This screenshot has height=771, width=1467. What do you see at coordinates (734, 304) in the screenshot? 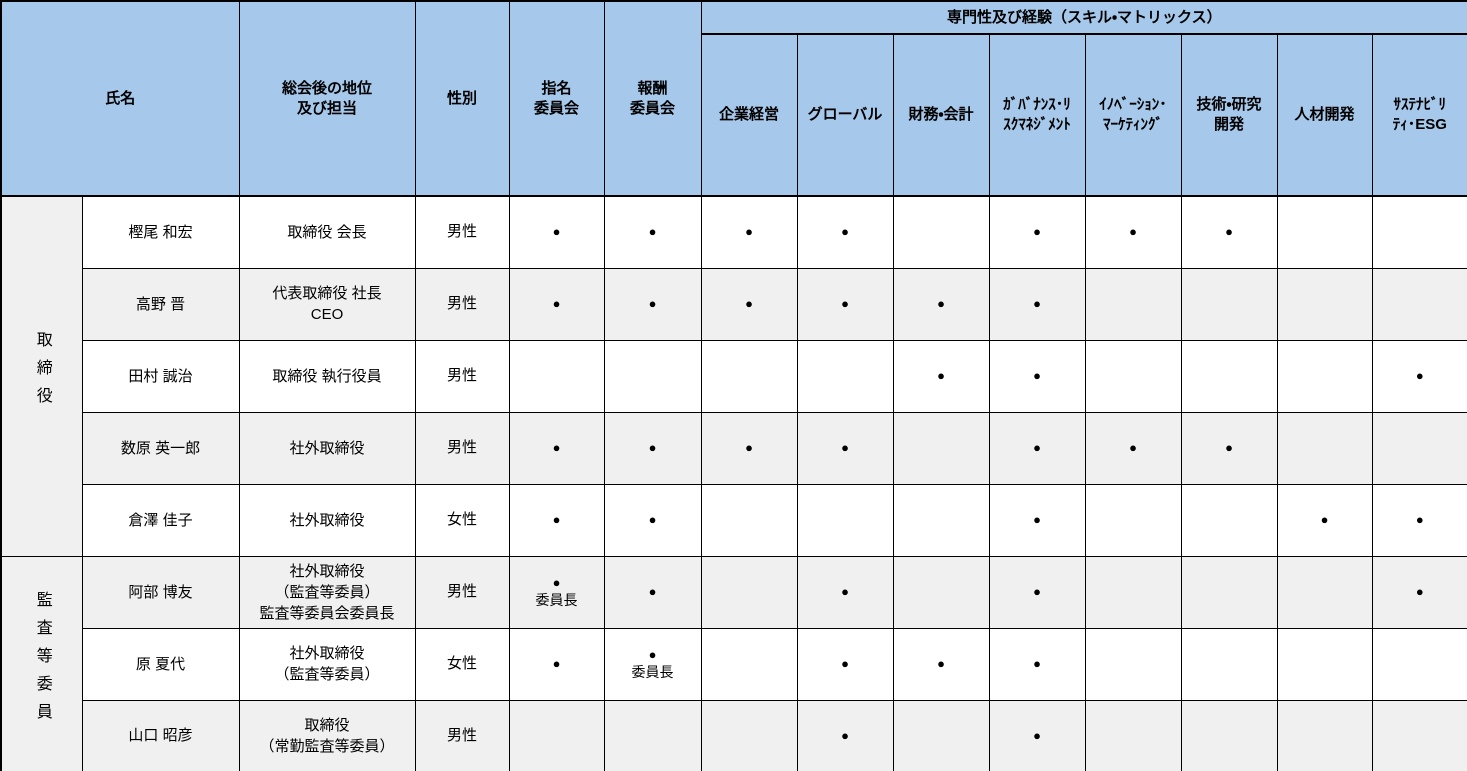
I see `table-row: 高野 晋 代表取締役 社長 CEO 男性 ● ● ● ● ● ●` at bounding box center [734, 304].